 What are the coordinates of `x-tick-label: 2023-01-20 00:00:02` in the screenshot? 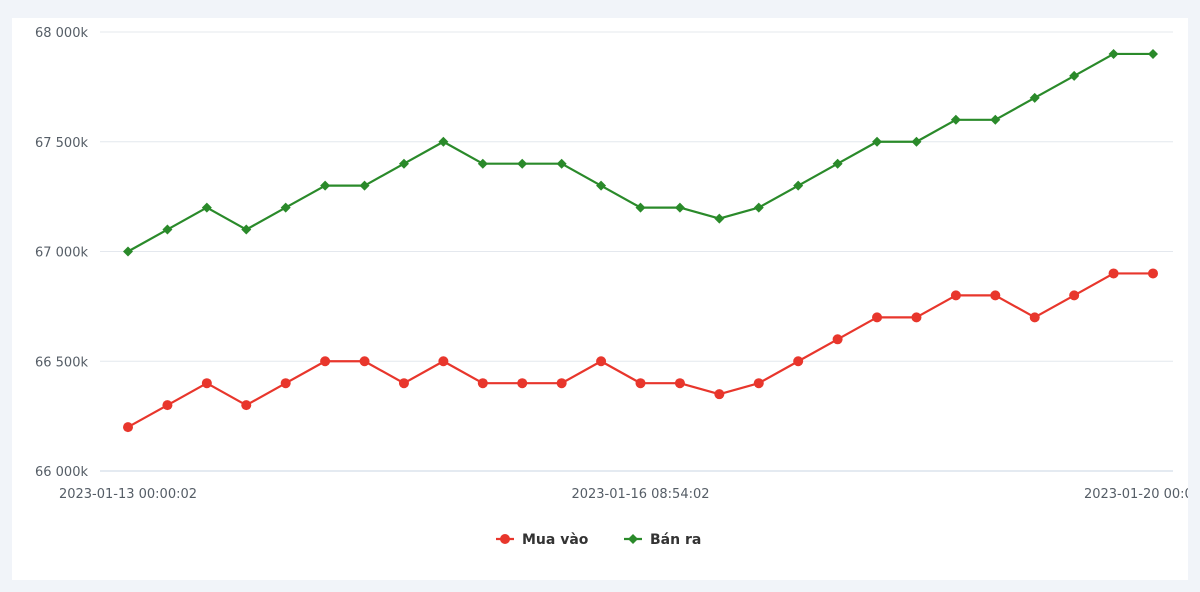 It's located at (1136, 494).